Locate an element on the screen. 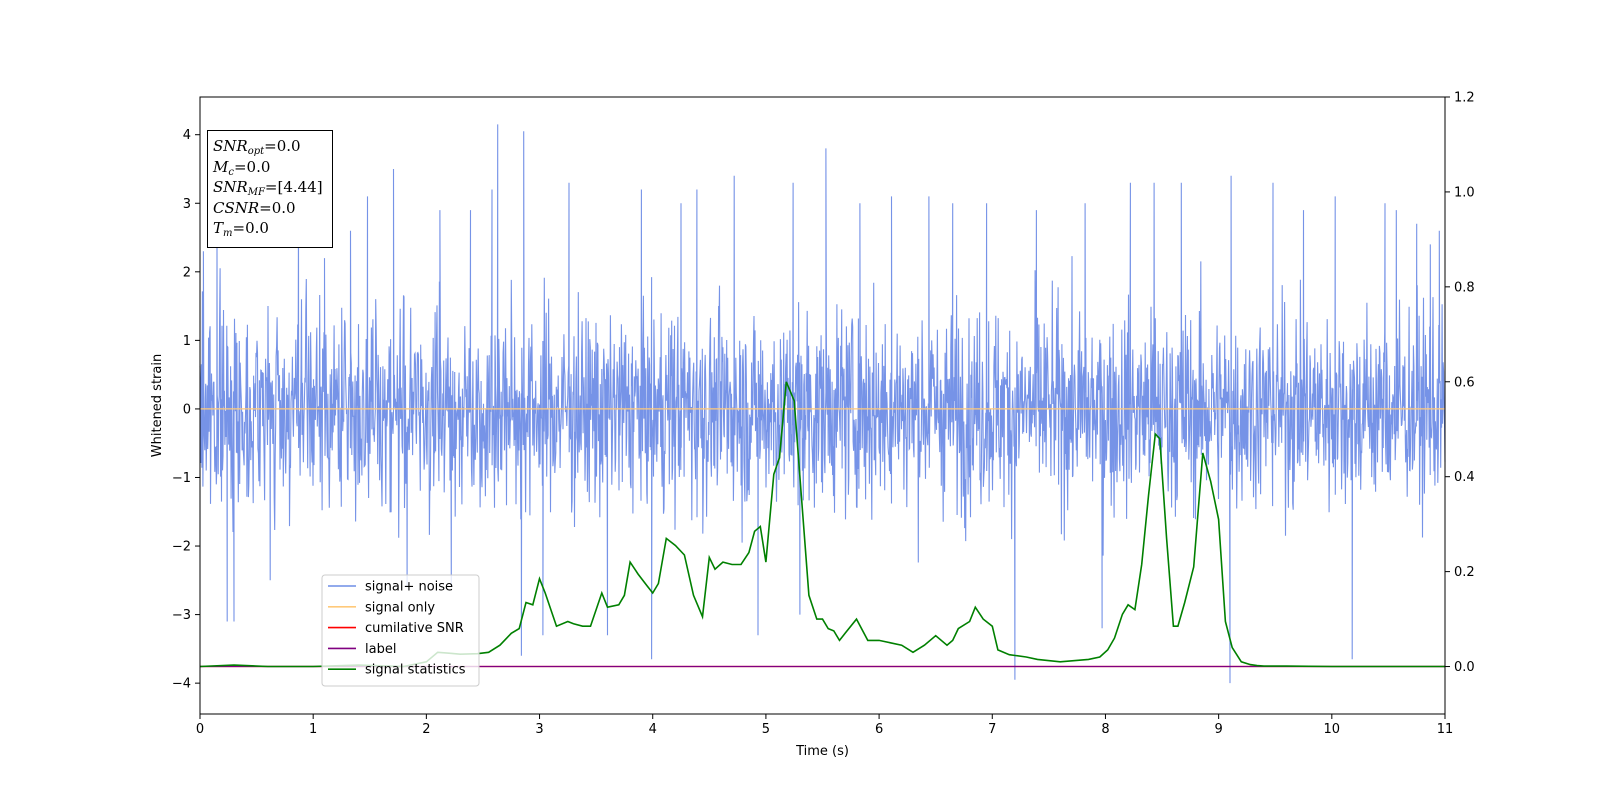 Image resolution: width=1600 pixels, height=800 pixels. x-tick-label: 2 is located at coordinates (426, 729).